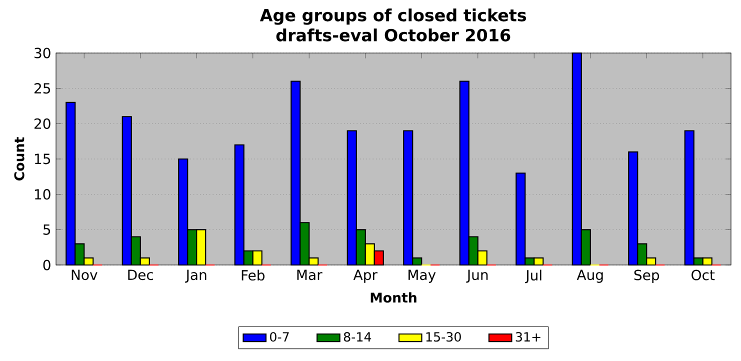 This screenshot has width=741, height=361. What do you see at coordinates (279, 337) in the screenshot?
I see `legend-label: 0-7` at bounding box center [279, 337].